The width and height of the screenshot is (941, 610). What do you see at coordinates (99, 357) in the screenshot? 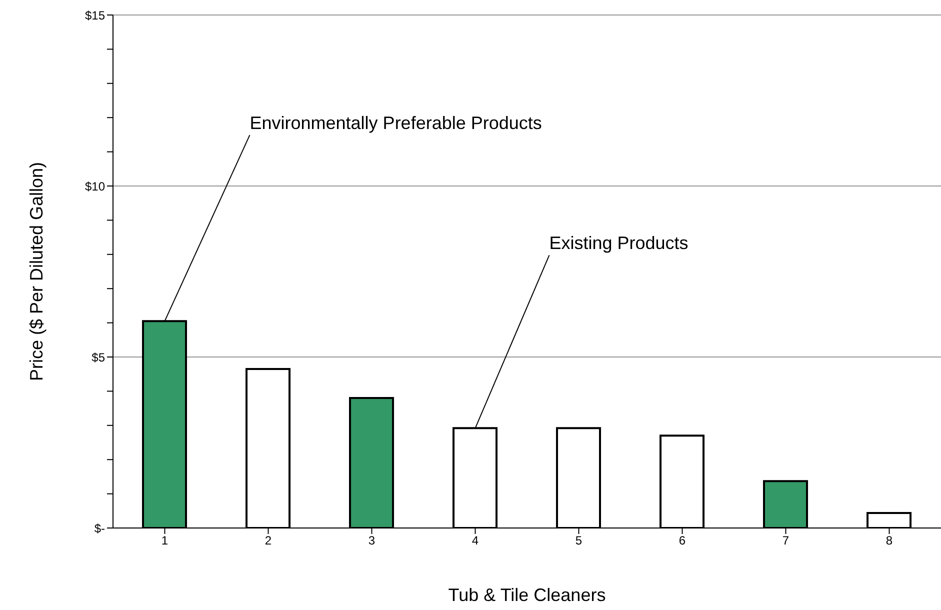
I see `y-tick-label: $5` at bounding box center [99, 357].